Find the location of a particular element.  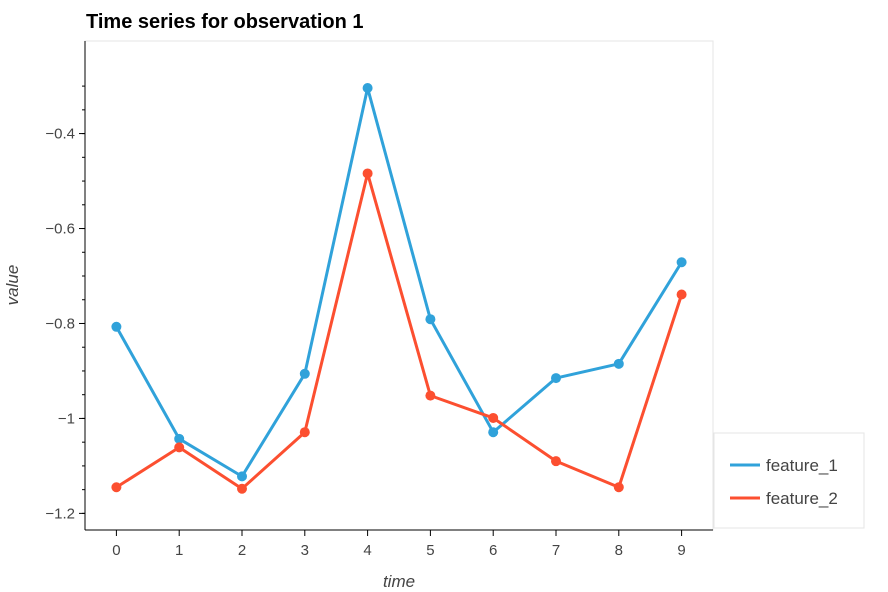

y-axis-label: value is located at coordinates (12, 285).